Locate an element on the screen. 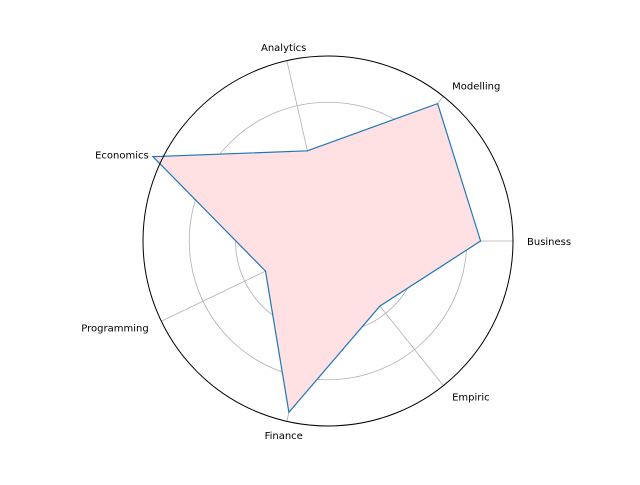 The image size is (640, 485). category-label-modelling: Modelling is located at coordinates (476, 86).